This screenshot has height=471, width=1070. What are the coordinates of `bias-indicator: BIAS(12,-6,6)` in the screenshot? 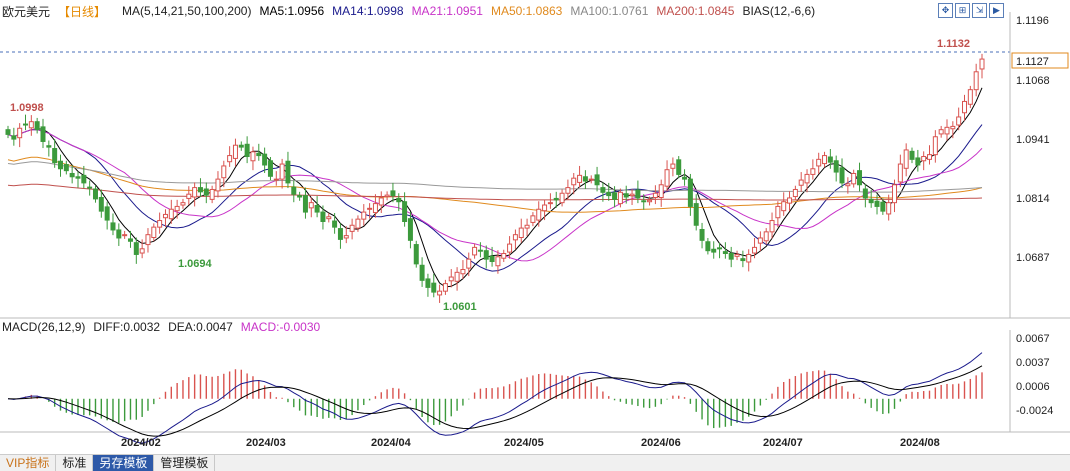 It's located at (779, 11).